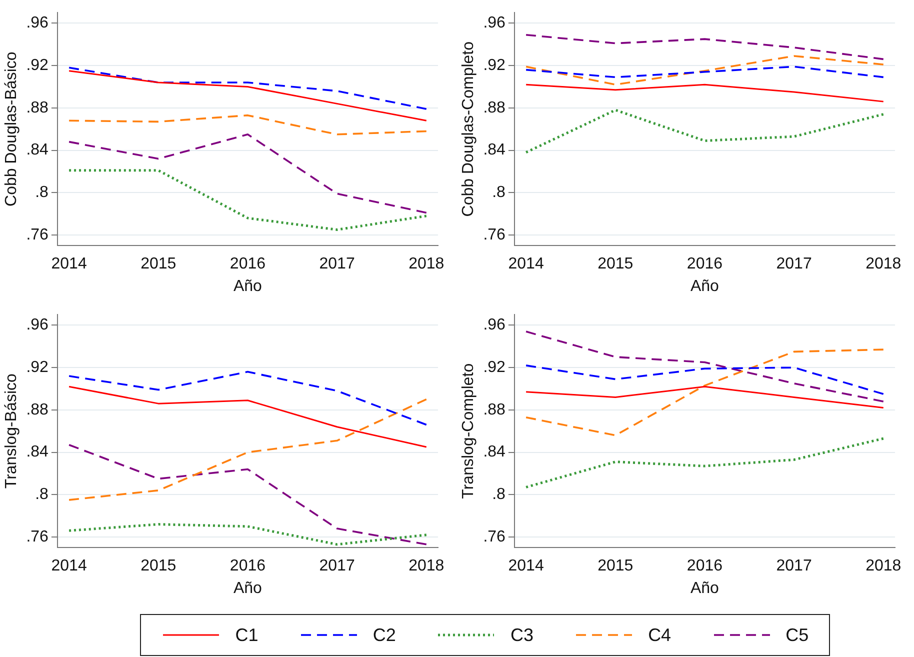  What do you see at coordinates (246, 635) in the screenshot?
I see `legend-label: C1` at bounding box center [246, 635].